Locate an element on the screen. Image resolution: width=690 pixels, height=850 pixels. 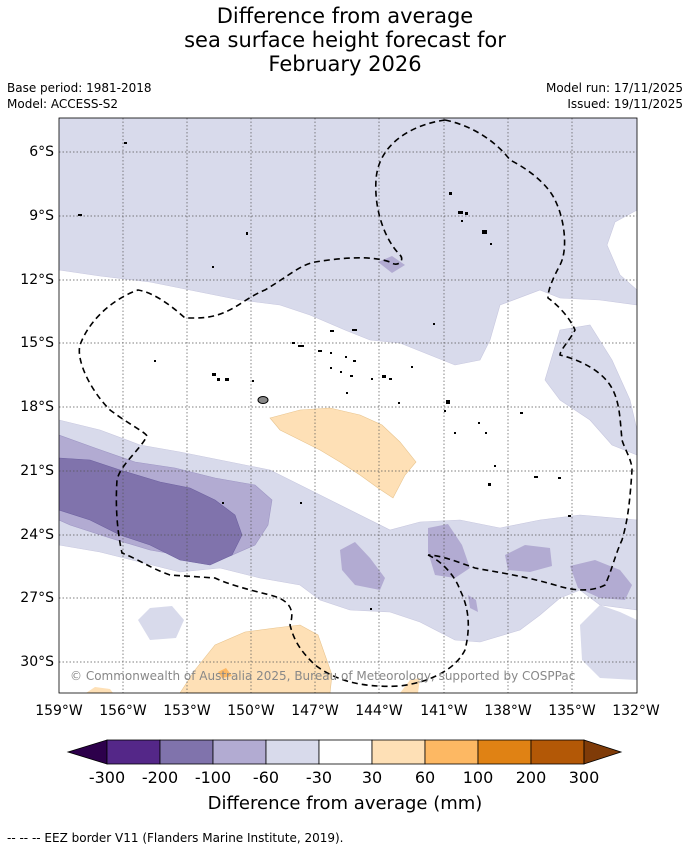
title-line-2: sea surface height forecast for is located at coordinates (345, 40).